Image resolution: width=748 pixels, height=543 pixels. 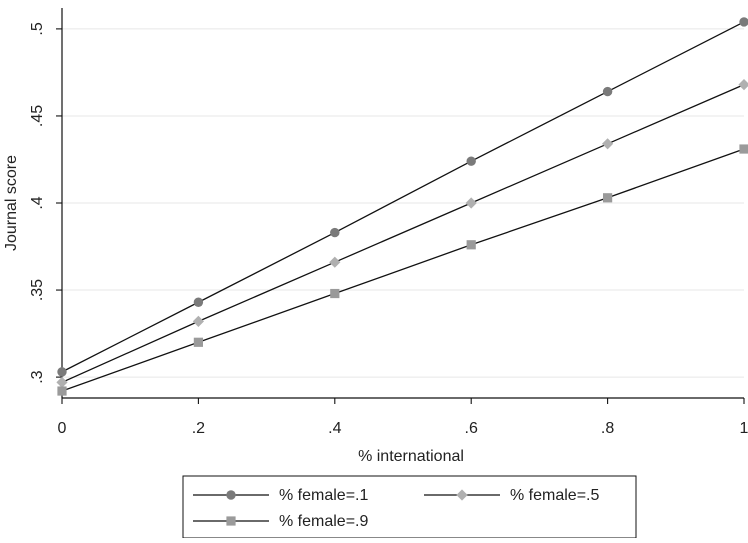 I want to click on y-axis-ticks: .3 .35 .4 .45 .5, so click(x=45, y=203).